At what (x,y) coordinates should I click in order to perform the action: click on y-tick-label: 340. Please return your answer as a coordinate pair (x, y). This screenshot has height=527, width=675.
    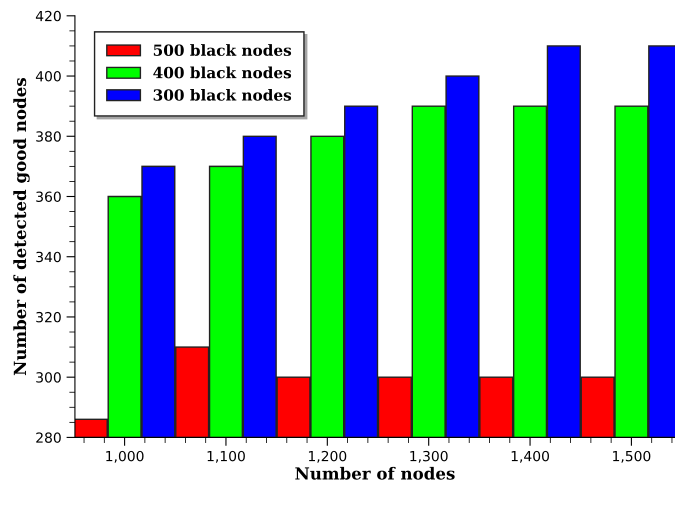
    Looking at the image, I should click on (48, 257).